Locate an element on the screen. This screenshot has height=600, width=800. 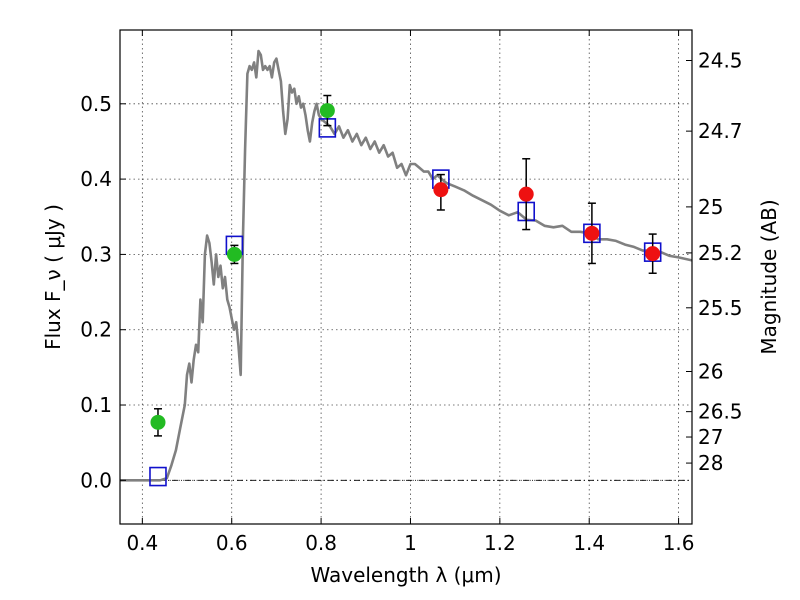
x-tick-label: 1.2 is located at coordinates (500, 543).